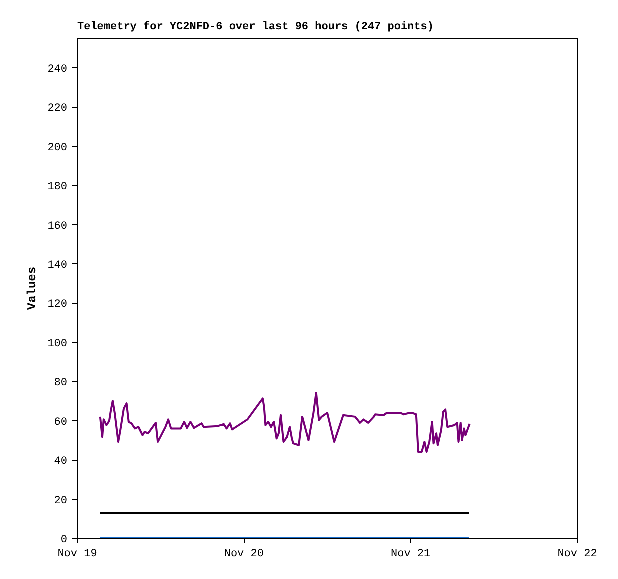 The image size is (618, 579). Describe the element at coordinates (58, 266) in the screenshot. I see `y-tick-label: 140` at that location.